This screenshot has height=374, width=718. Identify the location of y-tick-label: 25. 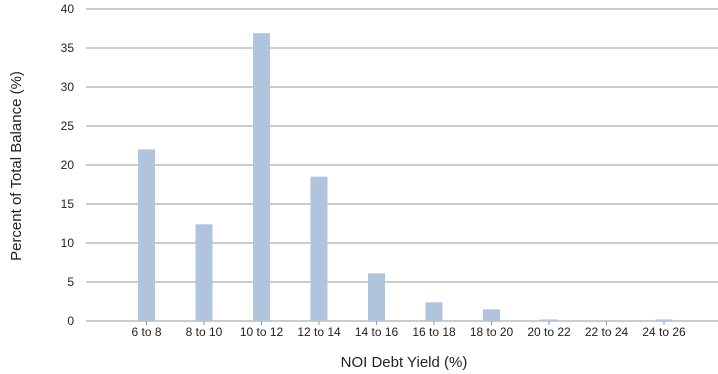
(68, 126).